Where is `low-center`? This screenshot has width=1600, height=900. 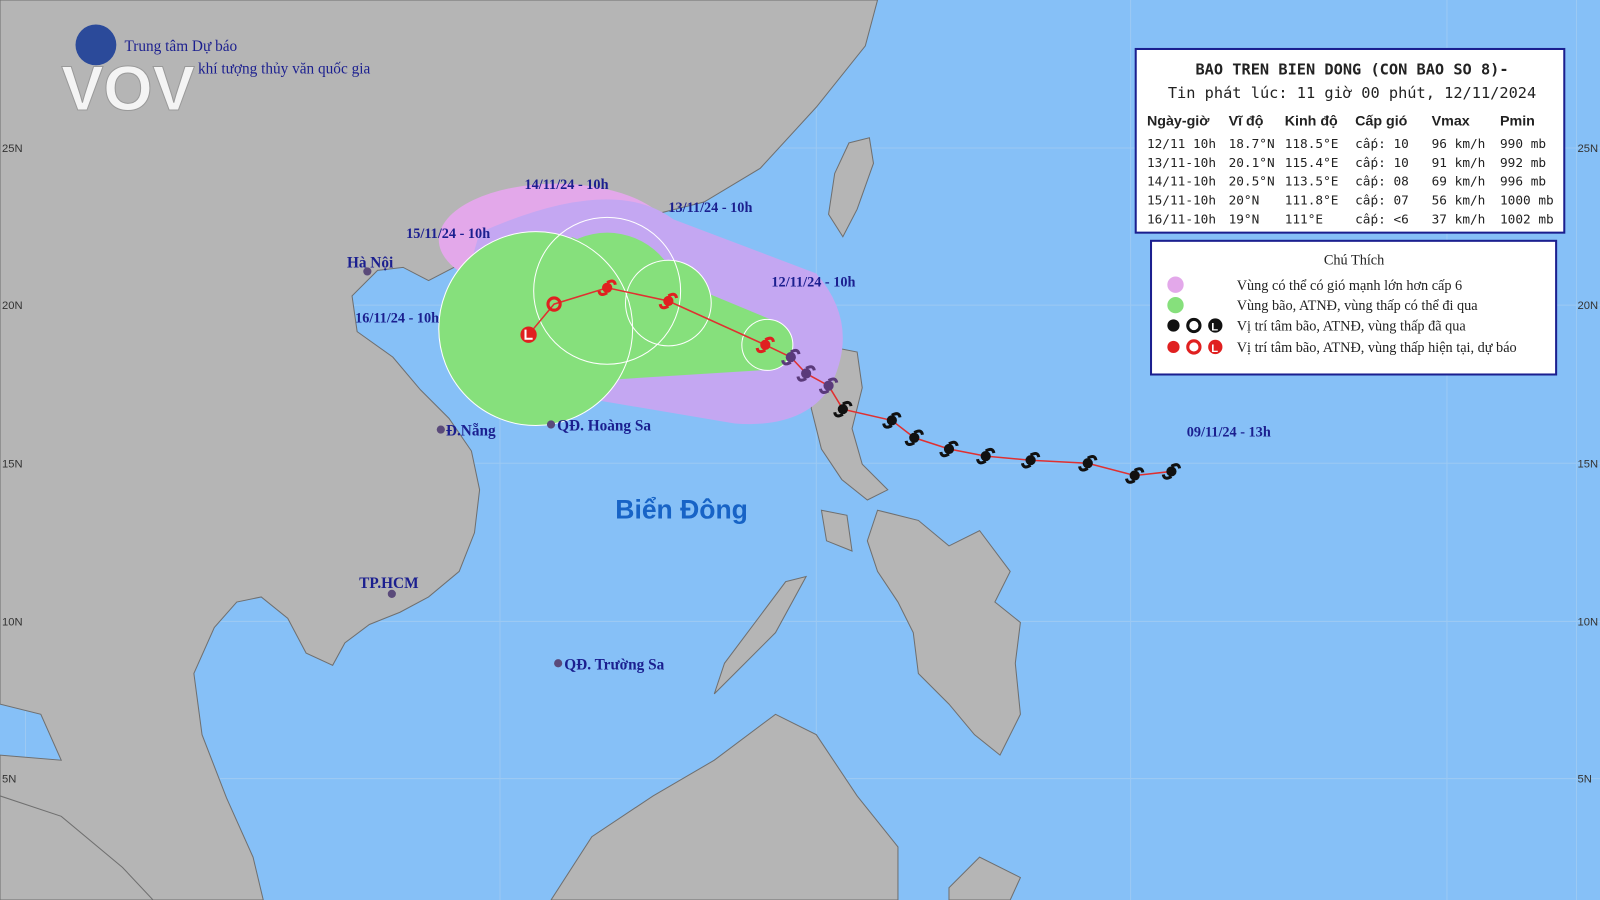
low-center is located at coordinates (554, 304).